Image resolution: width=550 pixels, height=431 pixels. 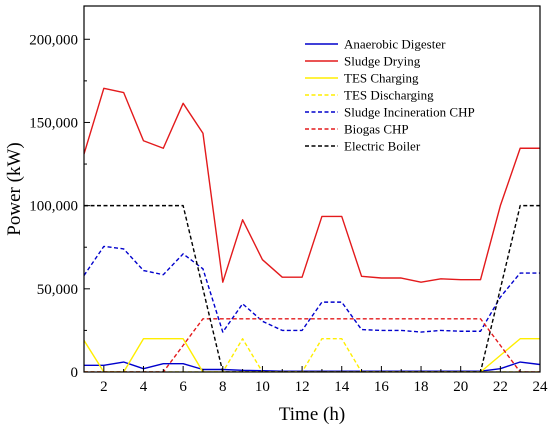 I want to click on legend-label-tes-discharging: TES Discharging, so click(x=389, y=95).